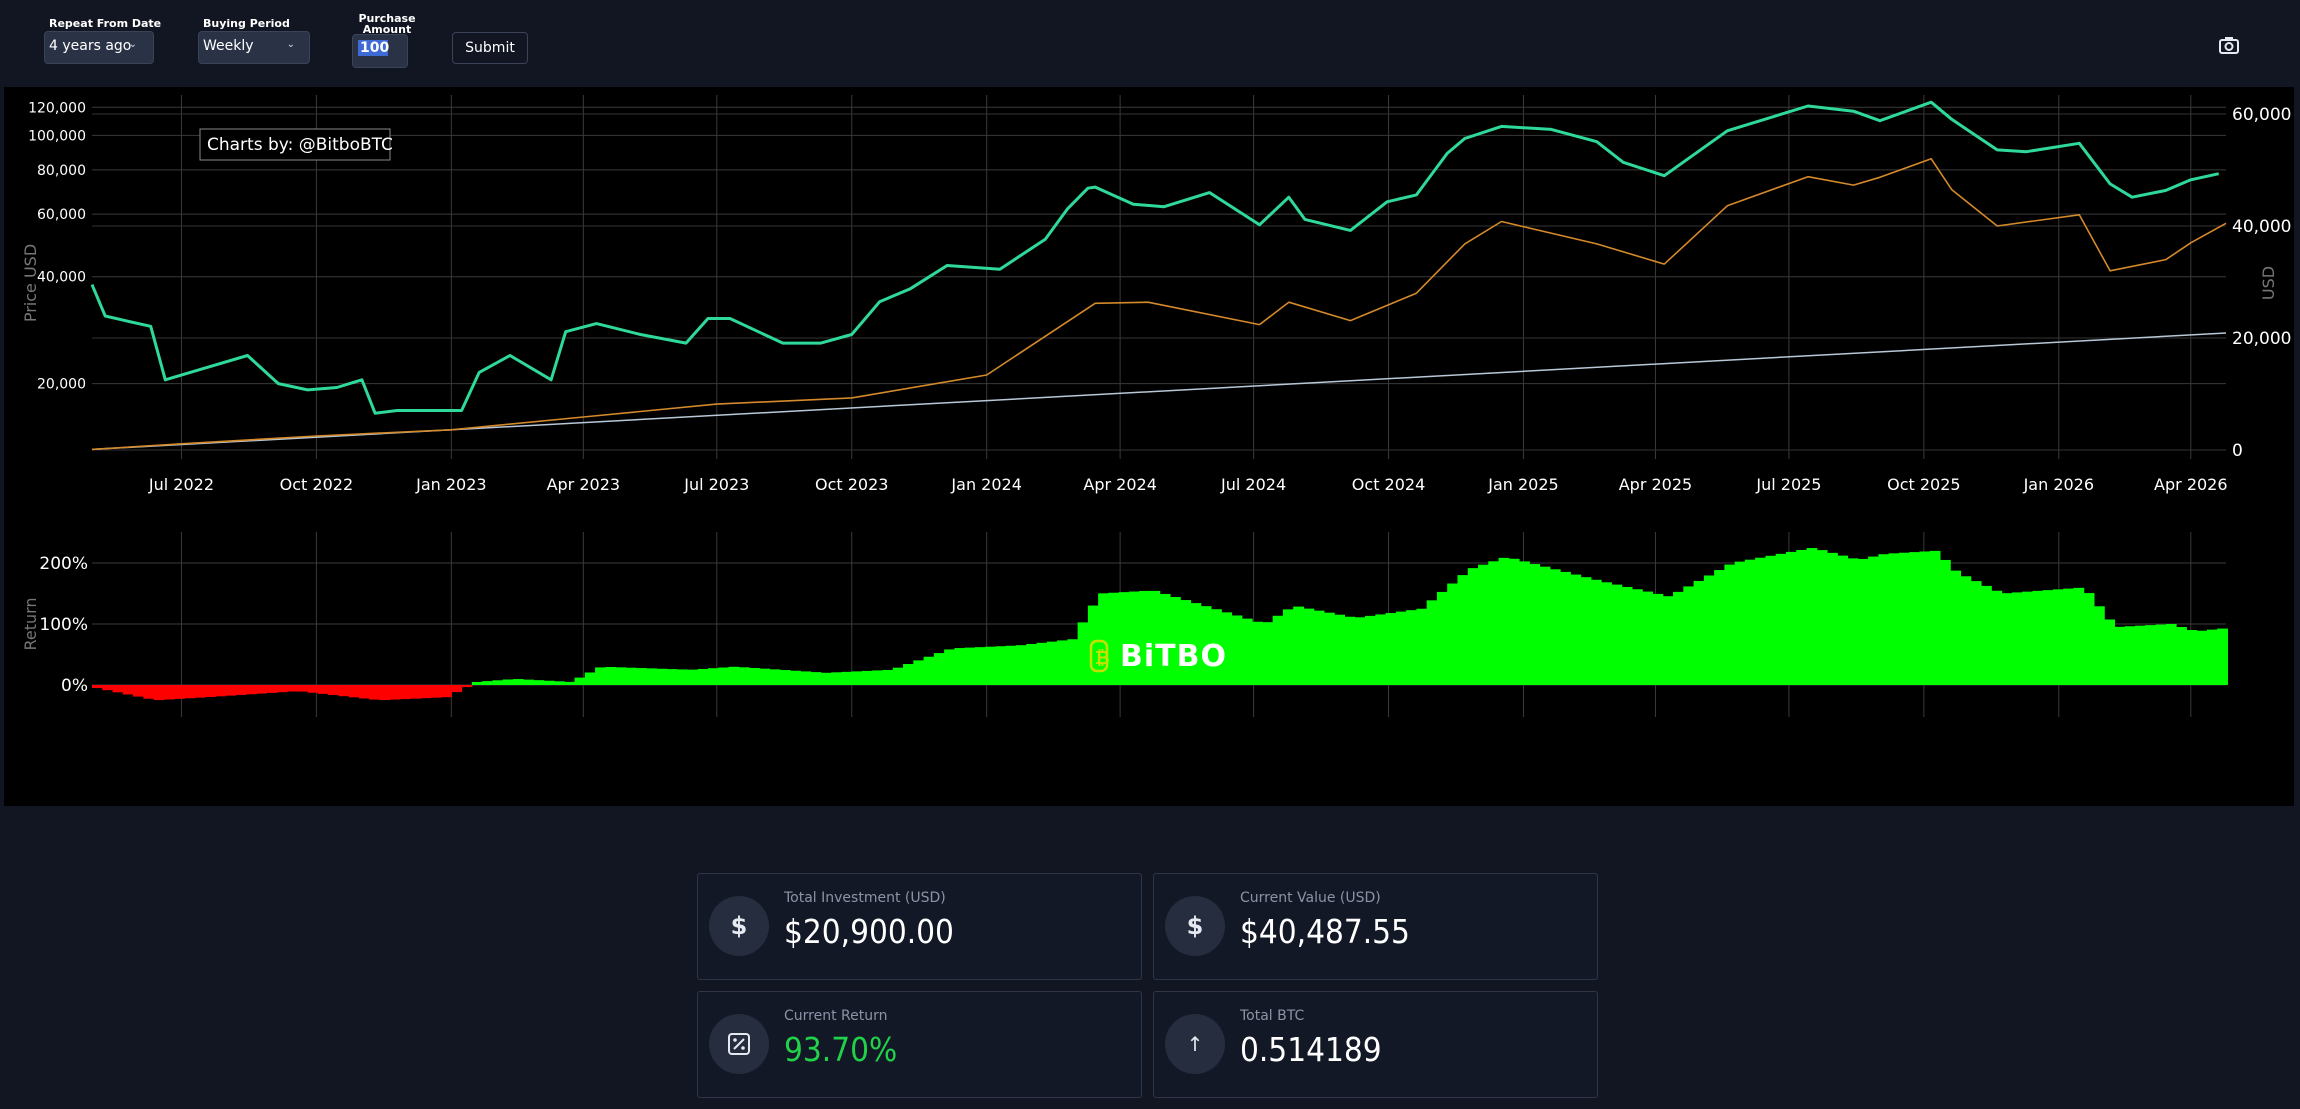  What do you see at coordinates (61, 278) in the screenshot?
I see `price-left-tick-label: 40,000` at bounding box center [61, 278].